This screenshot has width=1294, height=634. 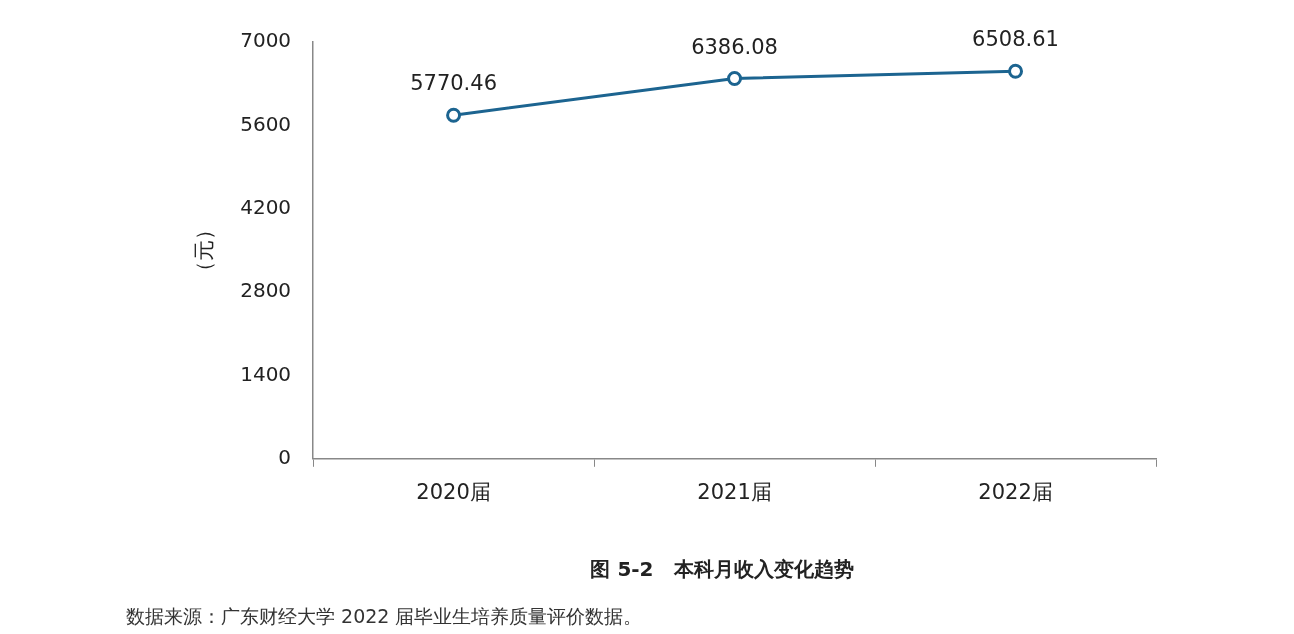 What do you see at coordinates (266, 123) in the screenshot?
I see `y-tick-label: 5600` at bounding box center [266, 123].